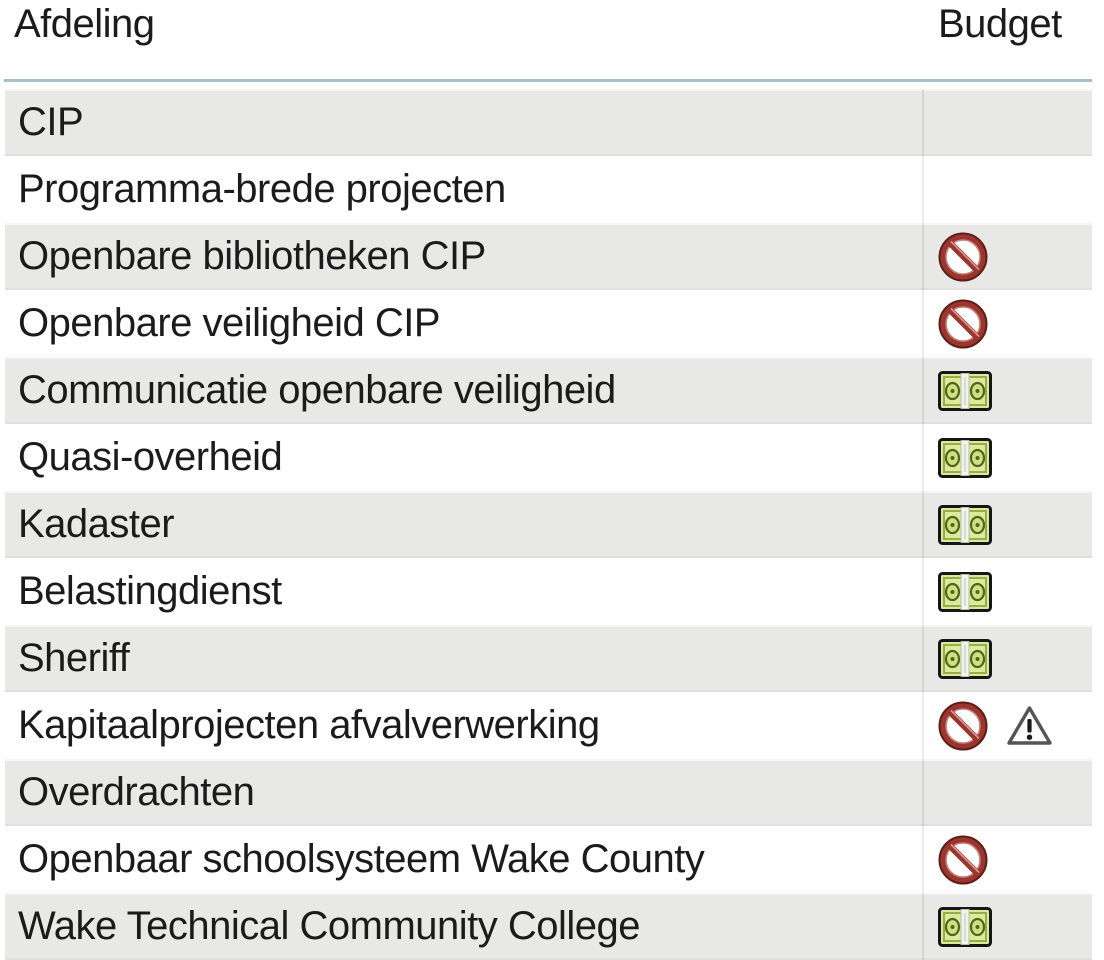  Describe the element at coordinates (361, 859) in the screenshot. I see `afdeling-cell: Openbaar schoolsysteem Wake County` at that location.